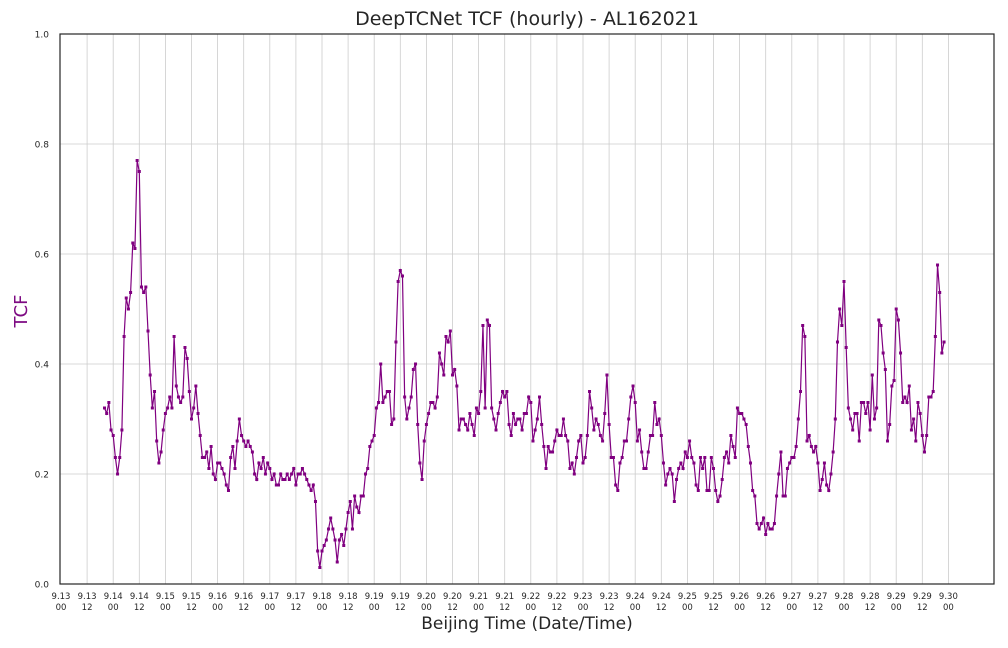 The width and height of the screenshot is (1008, 648). I want to click on y-tick-label: 0.6, so click(42, 256).